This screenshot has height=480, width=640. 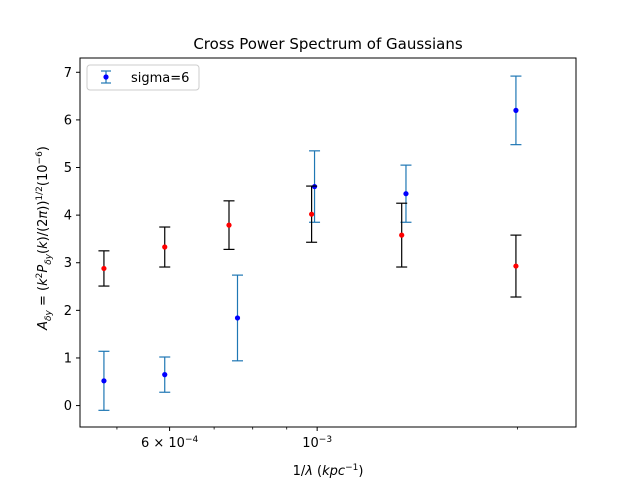 I want to click on legend-label-sigma6: sigma=6, so click(x=160, y=78).